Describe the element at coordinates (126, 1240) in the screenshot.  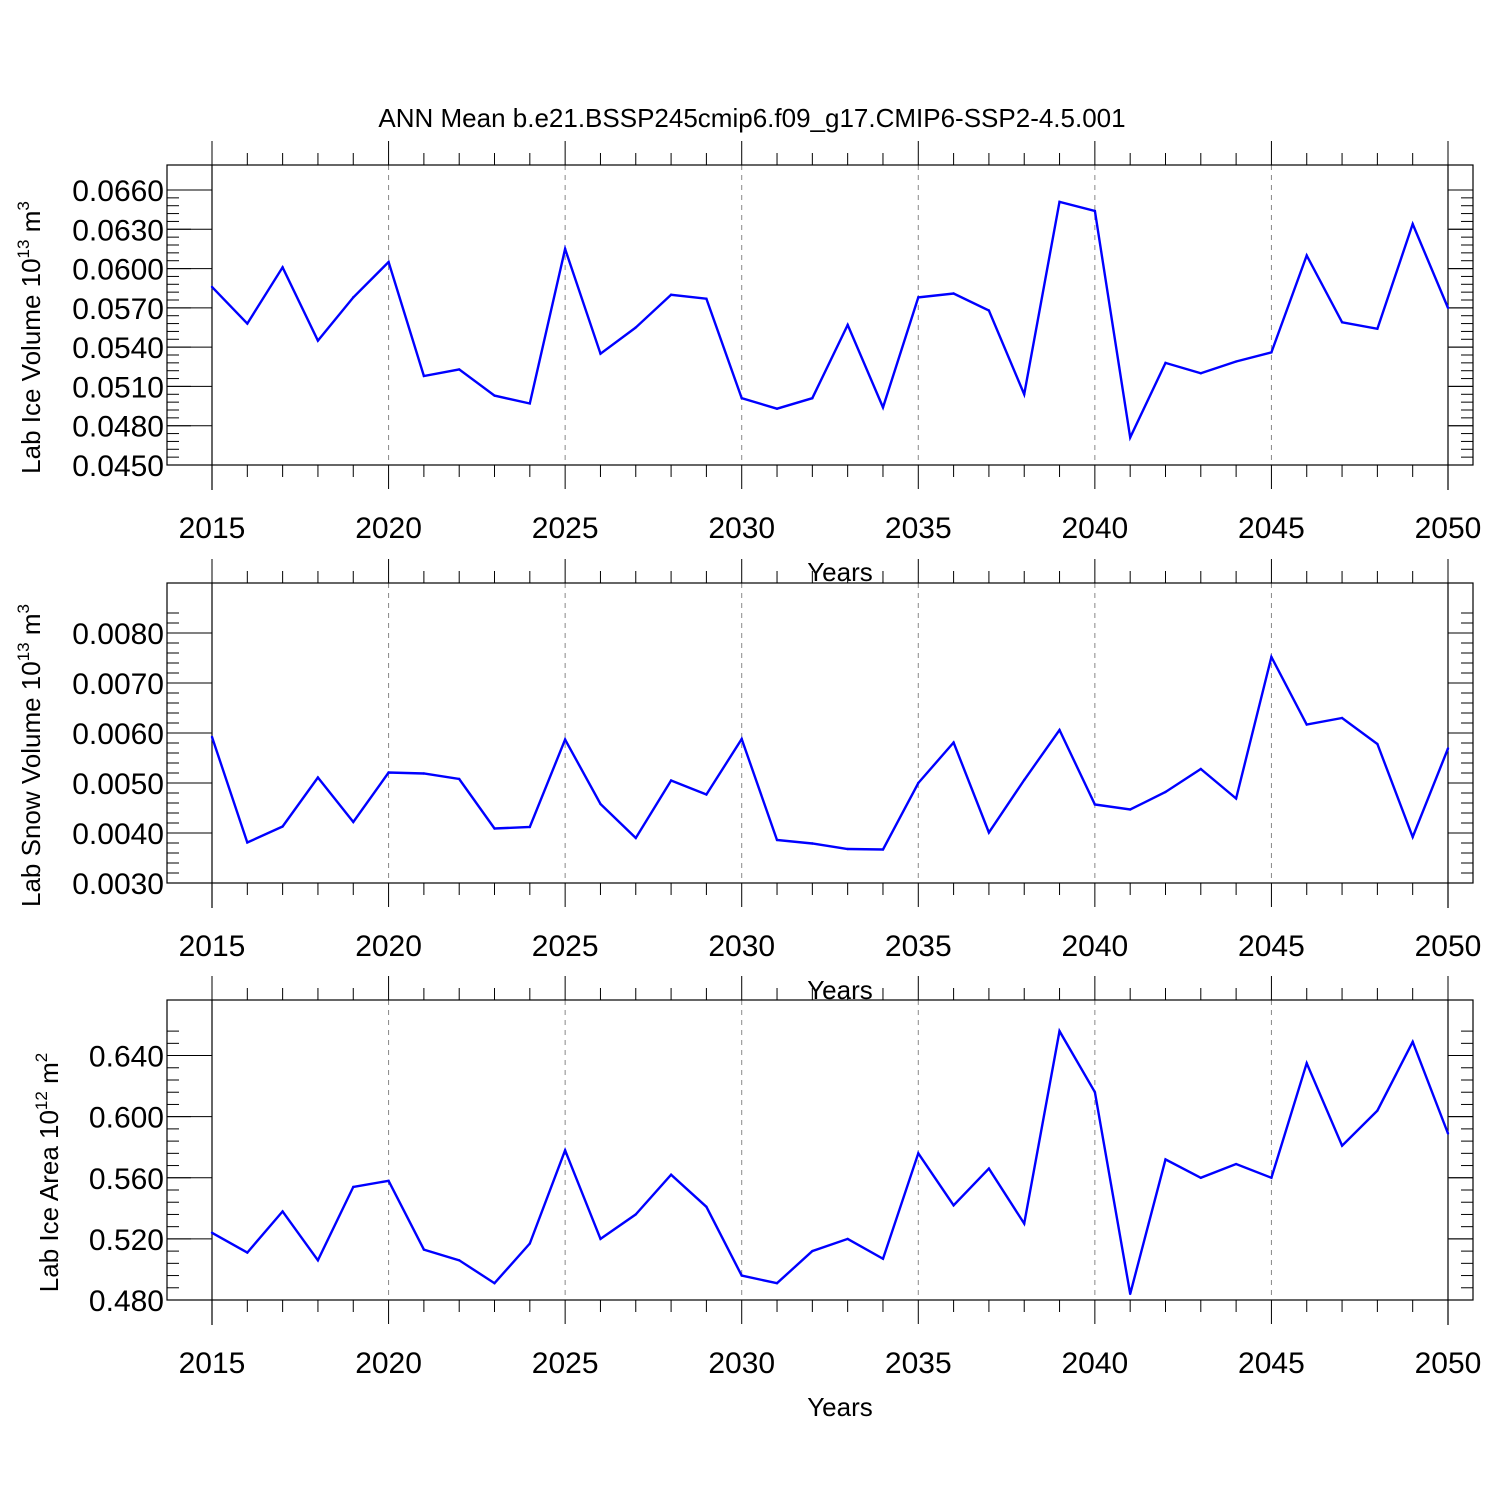
I see `y-tick-label: 0.520` at that location.